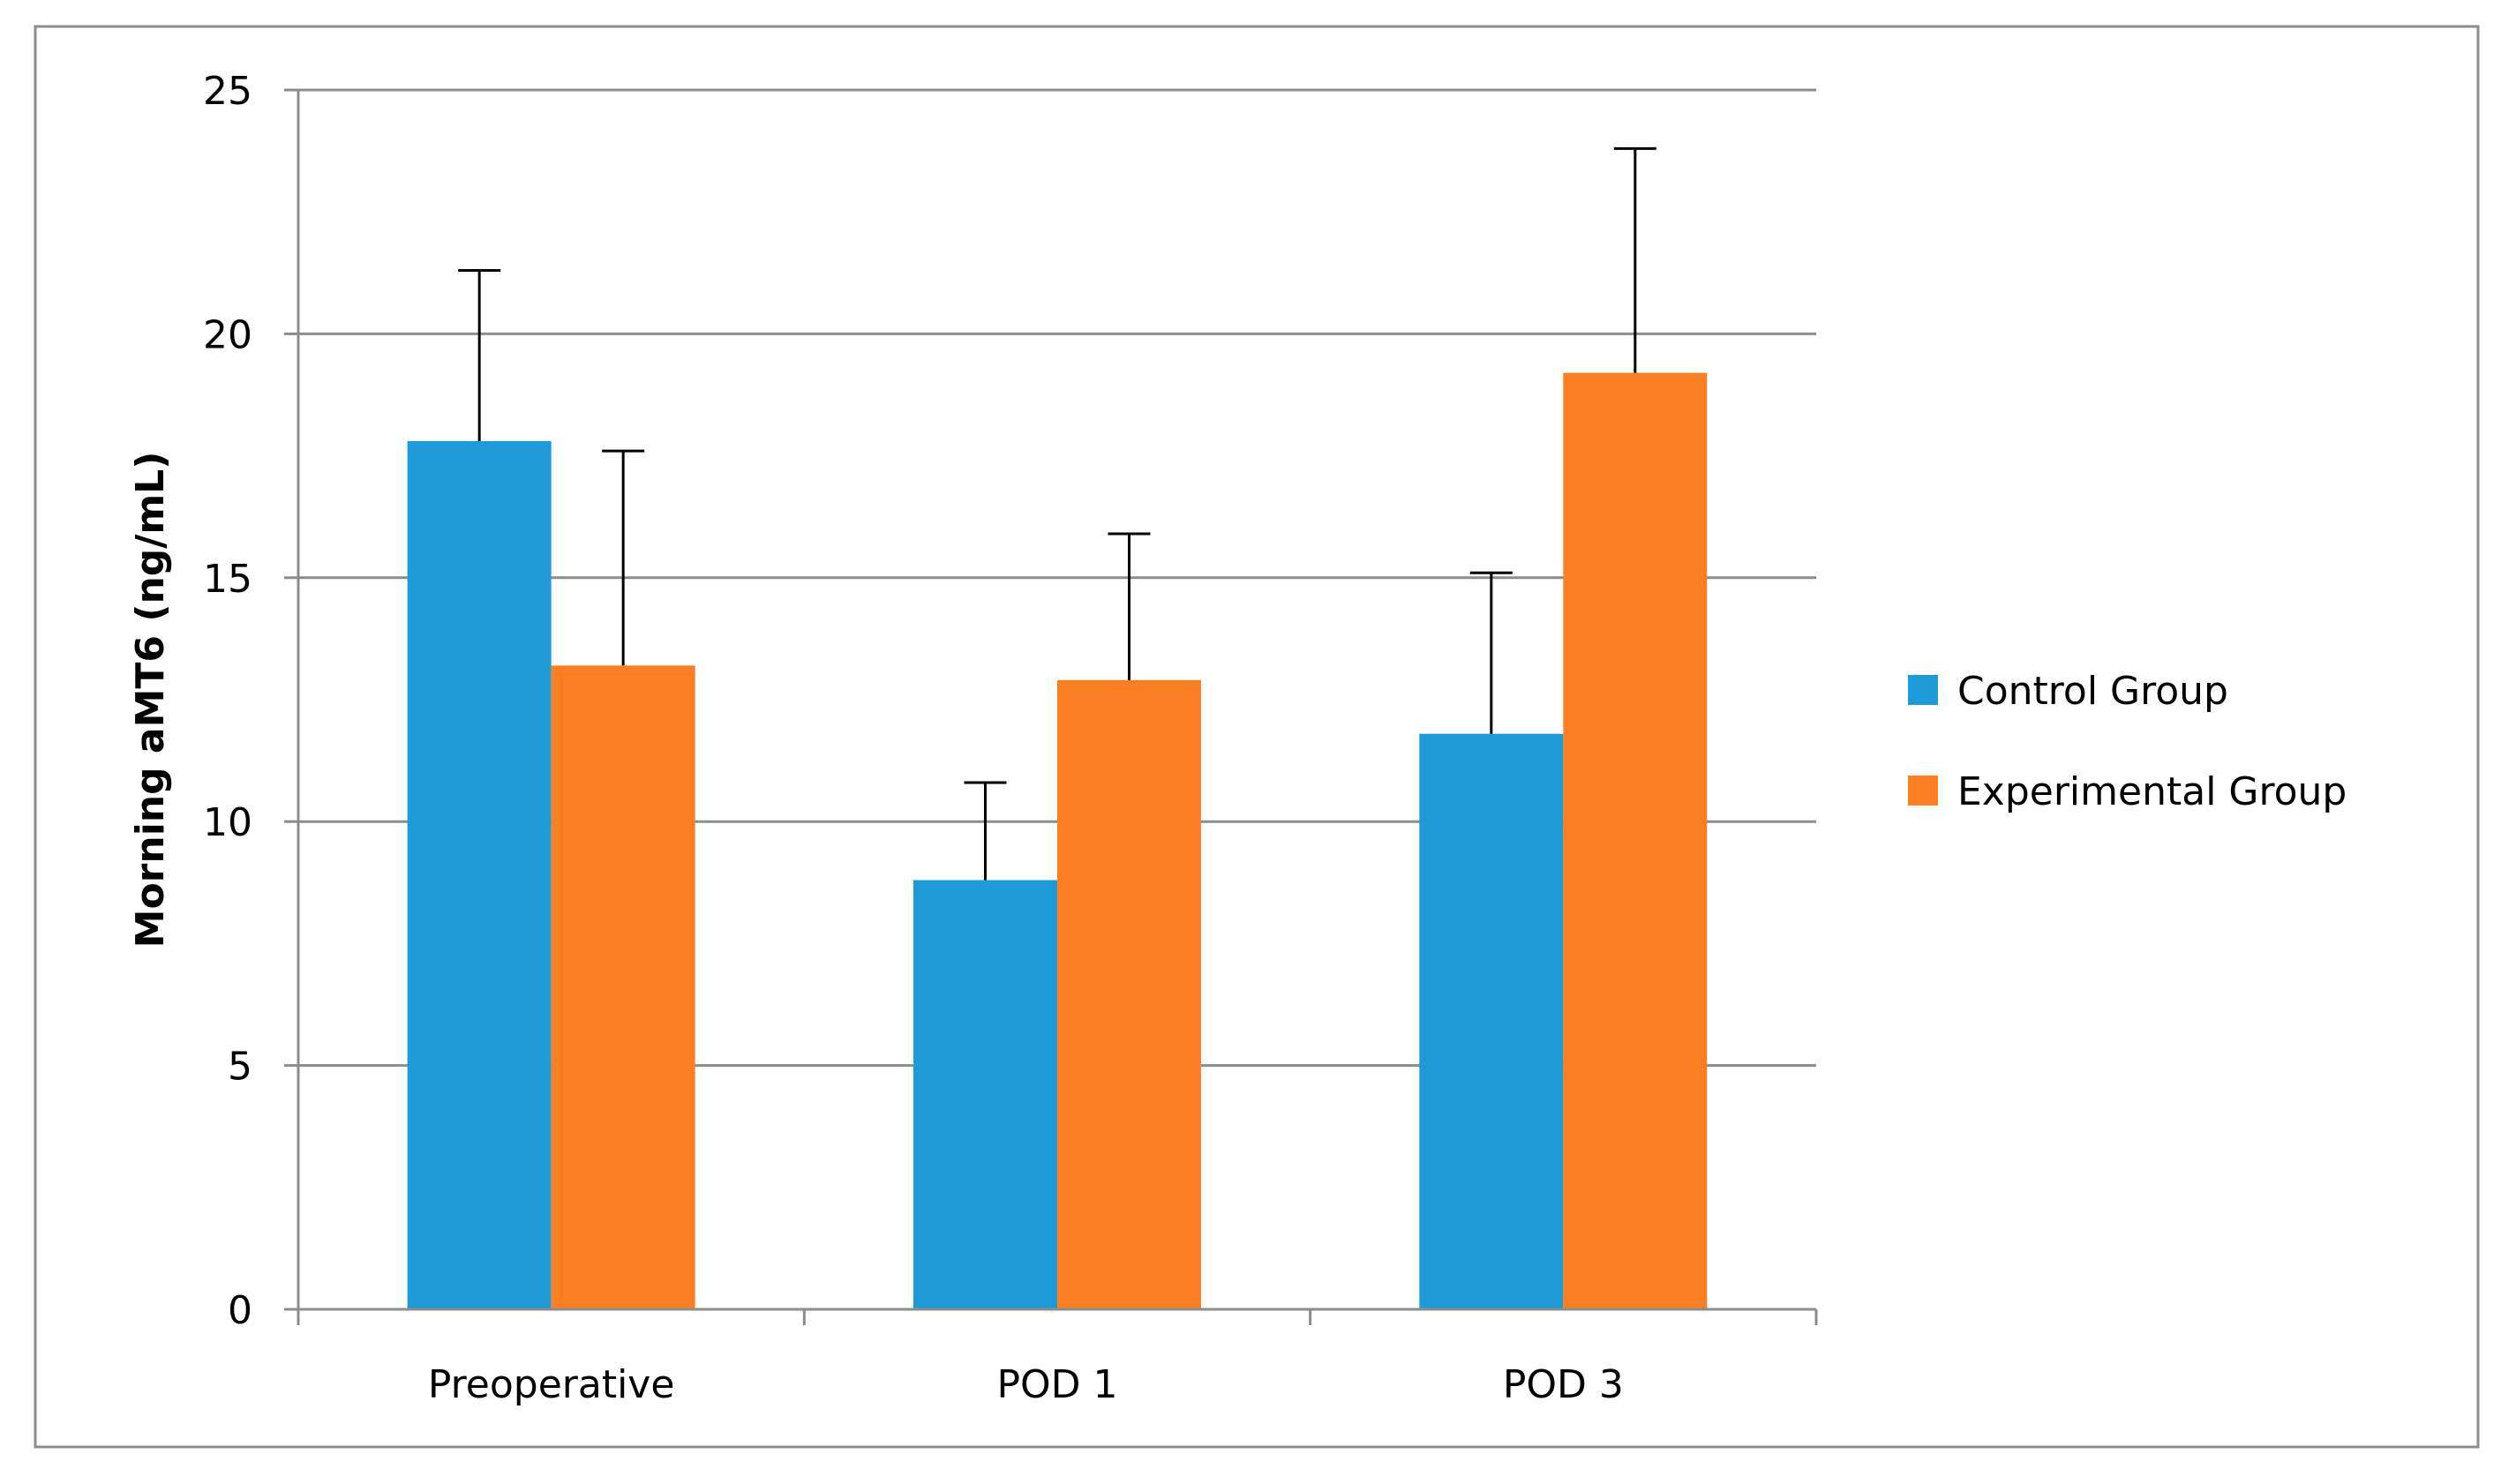 The width and height of the screenshot is (2501, 1484). I want to click on y-tick-label: 5, so click(240, 1067).